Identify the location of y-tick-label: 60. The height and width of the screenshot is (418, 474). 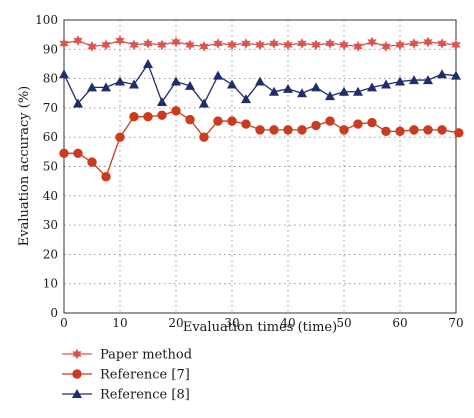
(50, 137).